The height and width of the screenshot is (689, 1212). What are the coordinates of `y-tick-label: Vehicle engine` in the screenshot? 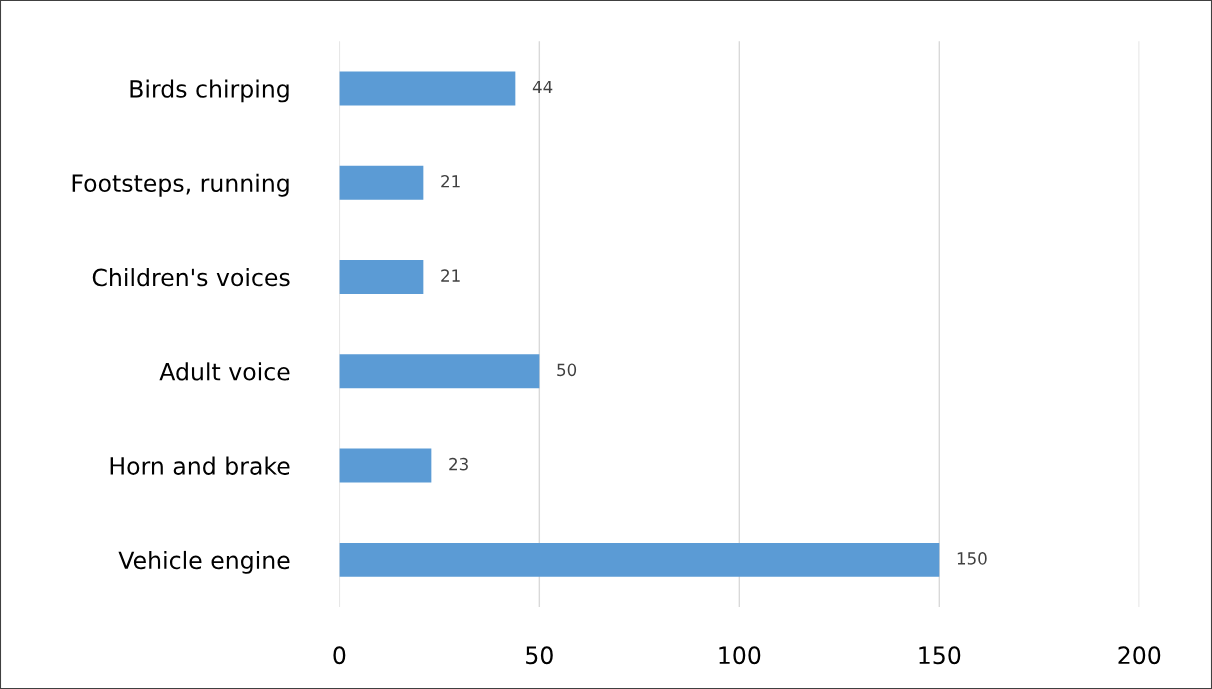 It's located at (204, 562).